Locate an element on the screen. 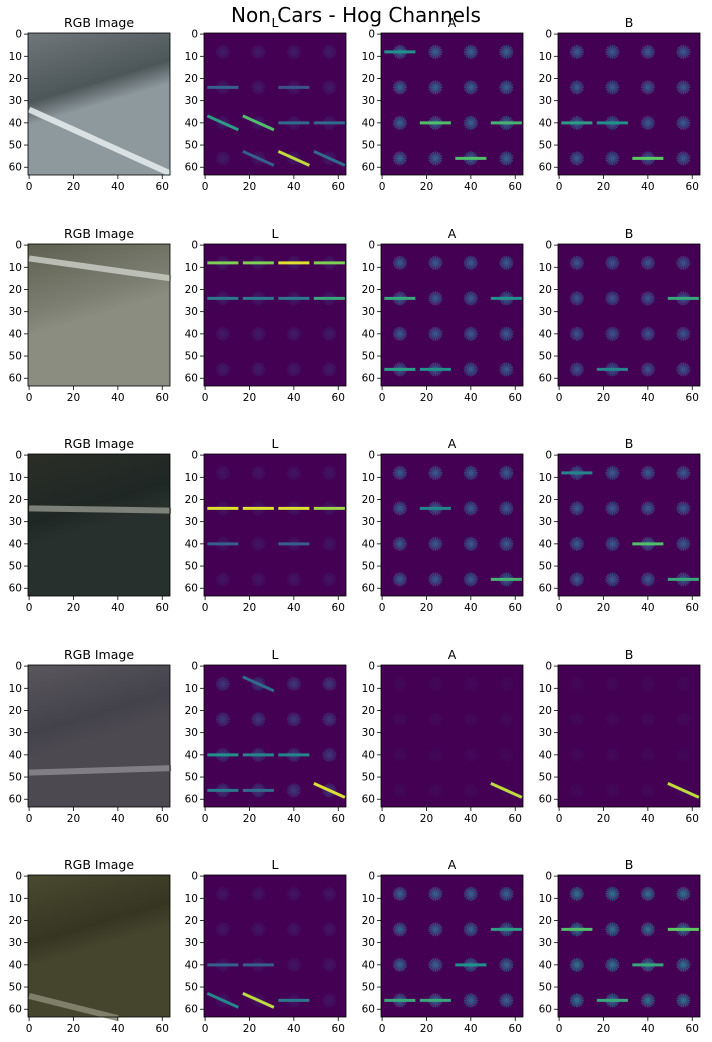 The width and height of the screenshot is (712, 1042). panel-title: L is located at coordinates (275, 864).